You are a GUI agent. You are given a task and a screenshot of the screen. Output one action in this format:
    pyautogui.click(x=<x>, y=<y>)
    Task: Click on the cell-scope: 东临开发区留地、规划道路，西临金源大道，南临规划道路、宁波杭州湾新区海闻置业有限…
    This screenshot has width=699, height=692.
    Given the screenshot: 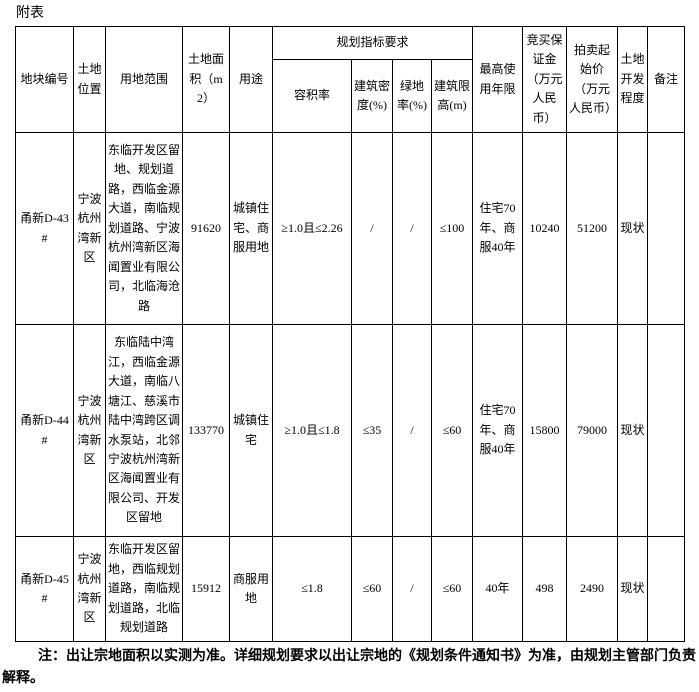 What is the action you would take?
    pyautogui.click(x=144, y=228)
    